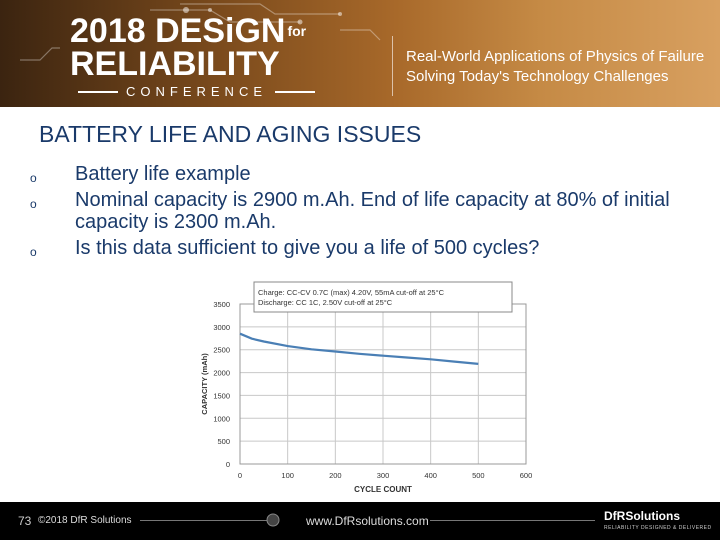  I want to click on y-tick-label: 1000, so click(221, 418).